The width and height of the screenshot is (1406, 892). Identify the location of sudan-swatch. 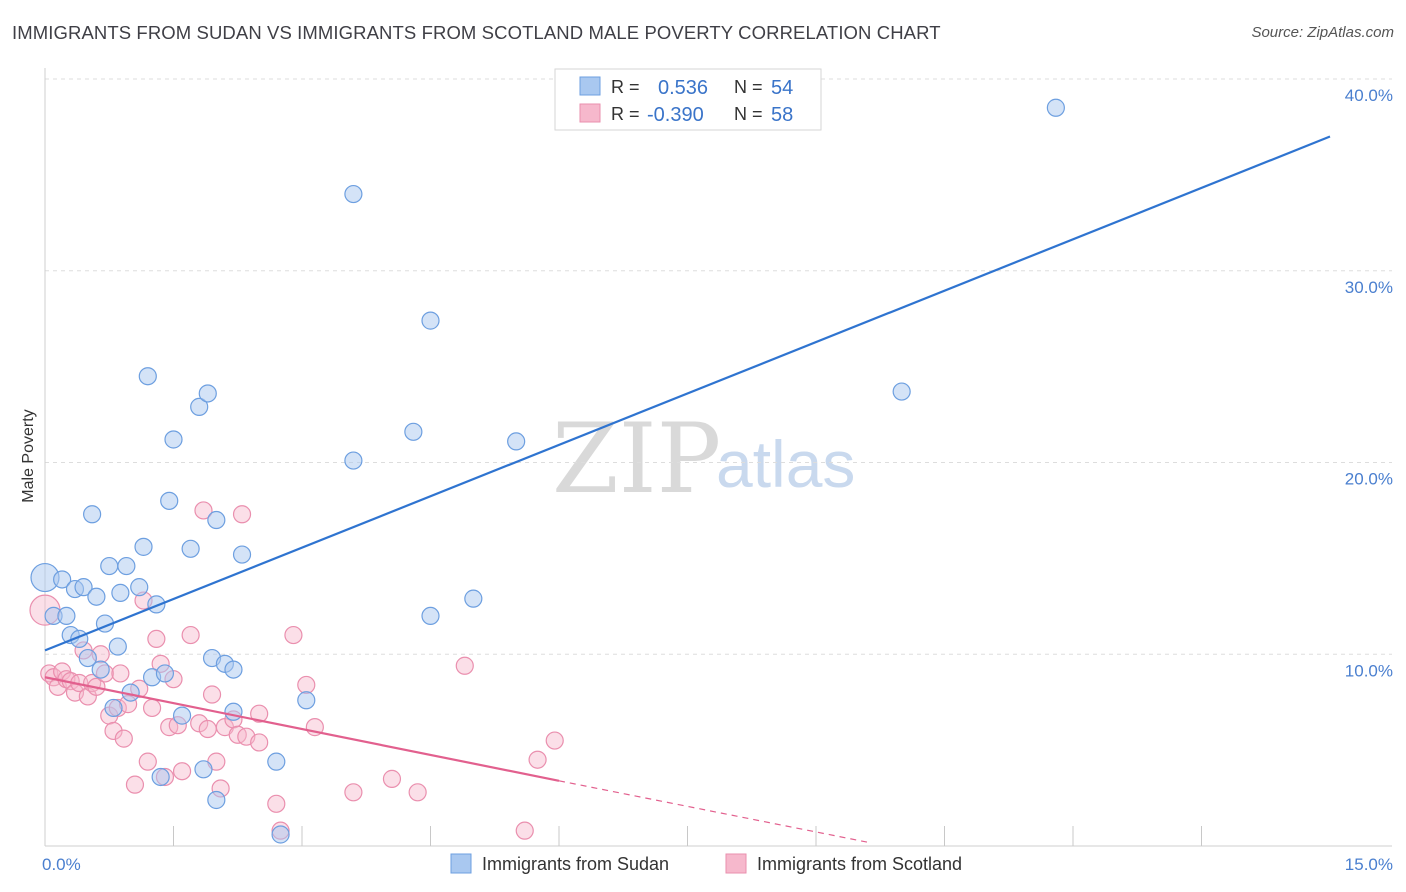
(590, 86).